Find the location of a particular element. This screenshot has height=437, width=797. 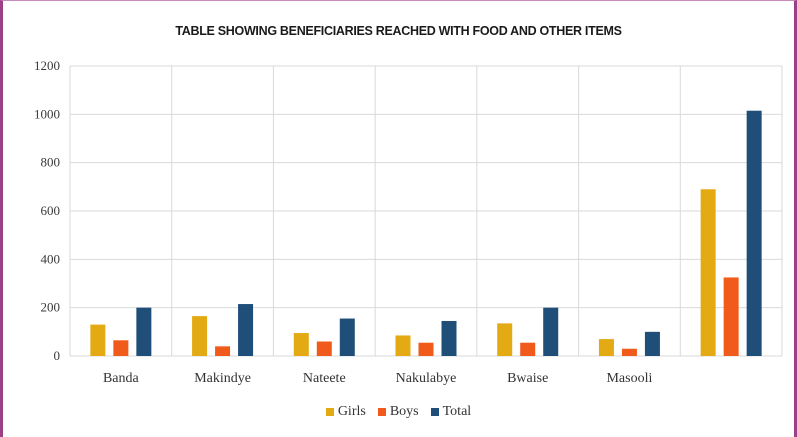

y-tick-label: 0 is located at coordinates (57, 355).